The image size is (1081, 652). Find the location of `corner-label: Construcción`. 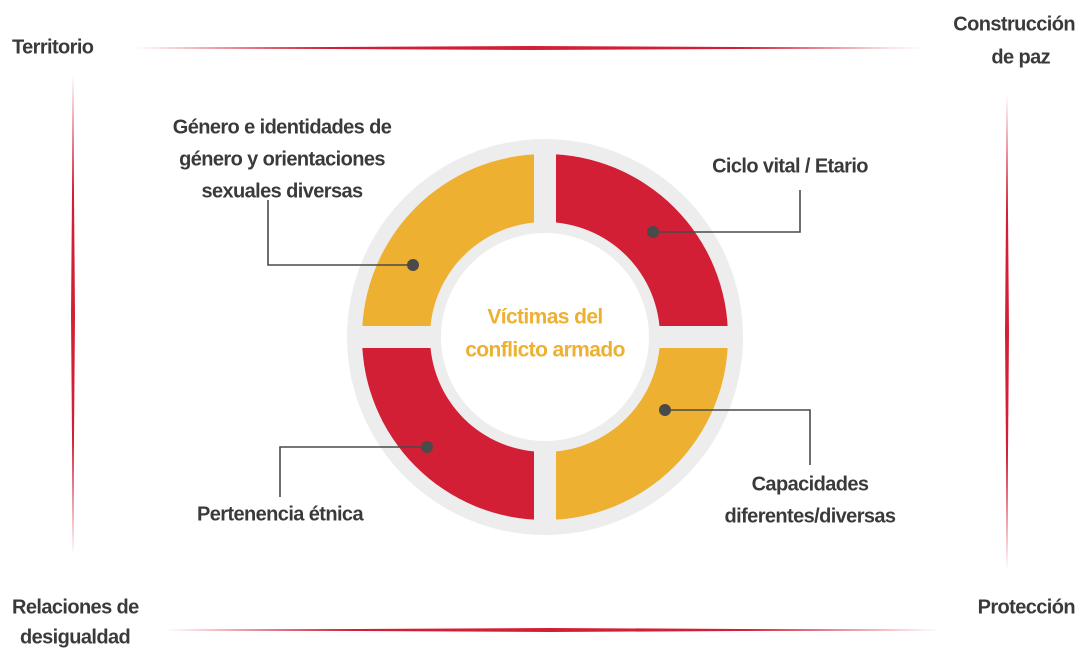

corner-label: Construcción is located at coordinates (1014, 24).